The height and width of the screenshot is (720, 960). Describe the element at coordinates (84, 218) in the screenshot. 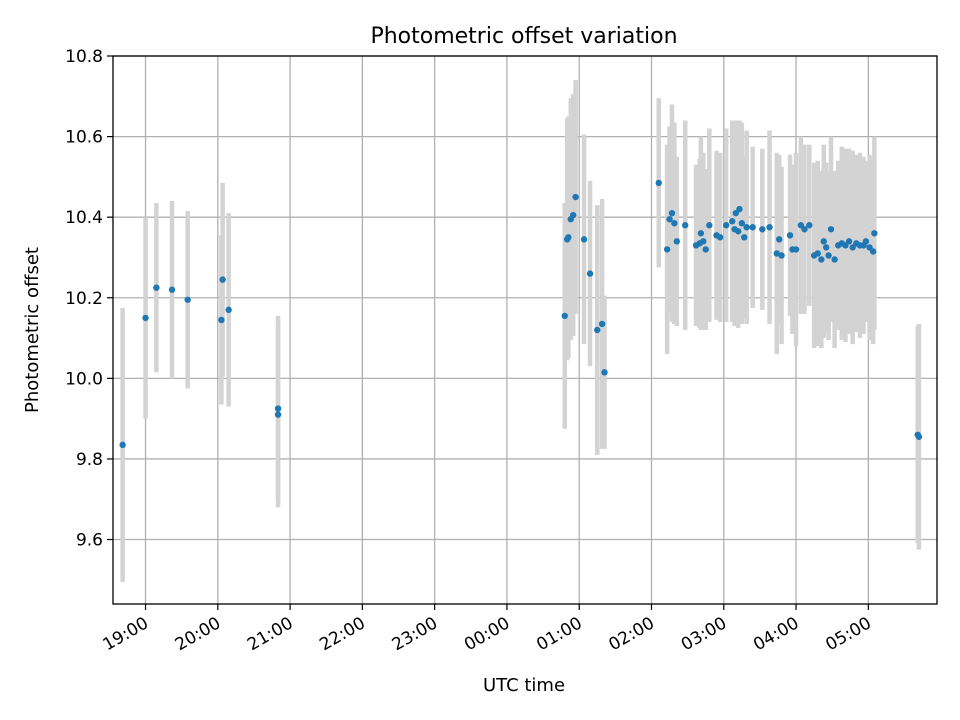

I see `y-tick-label: 10.4` at that location.